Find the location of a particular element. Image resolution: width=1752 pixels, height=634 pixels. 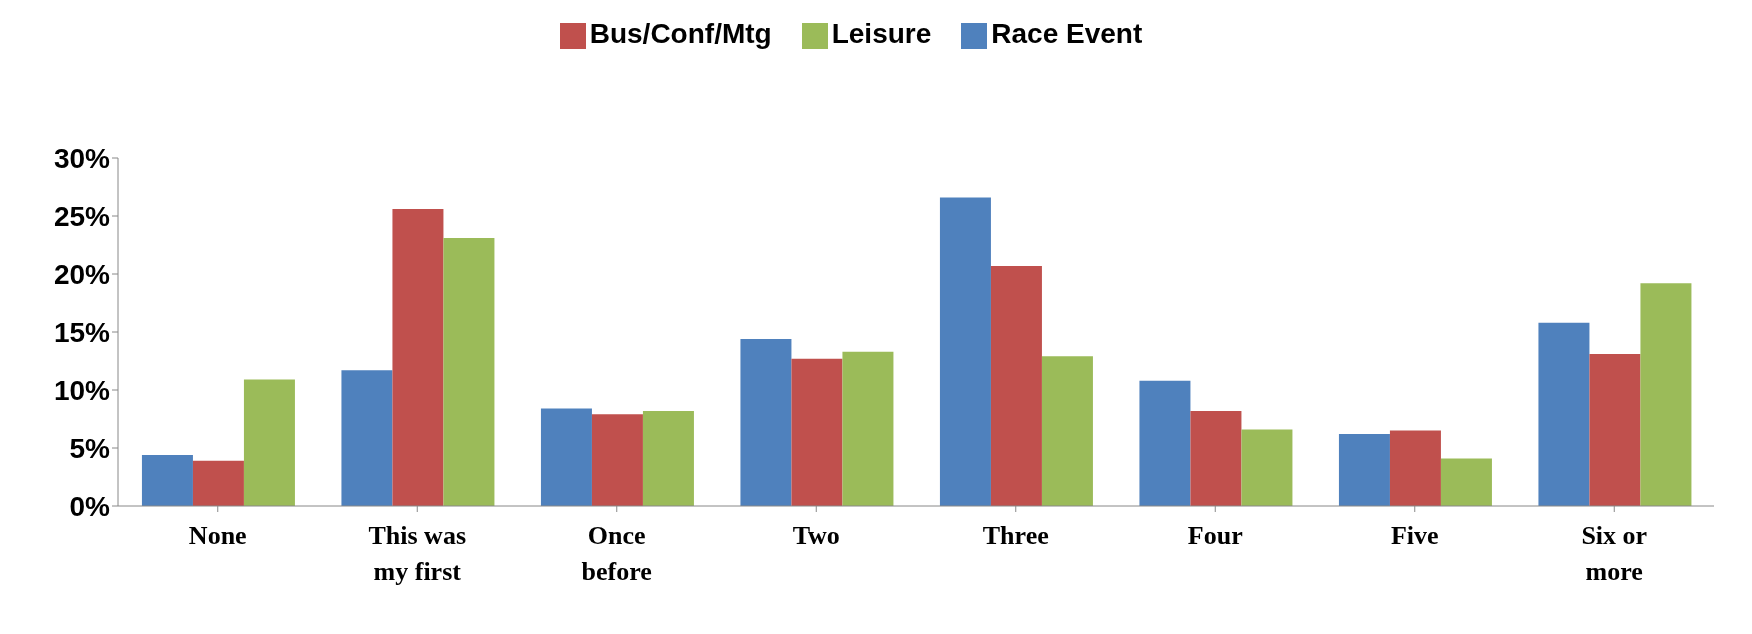

x-tick-label: Two is located at coordinates (816, 535).